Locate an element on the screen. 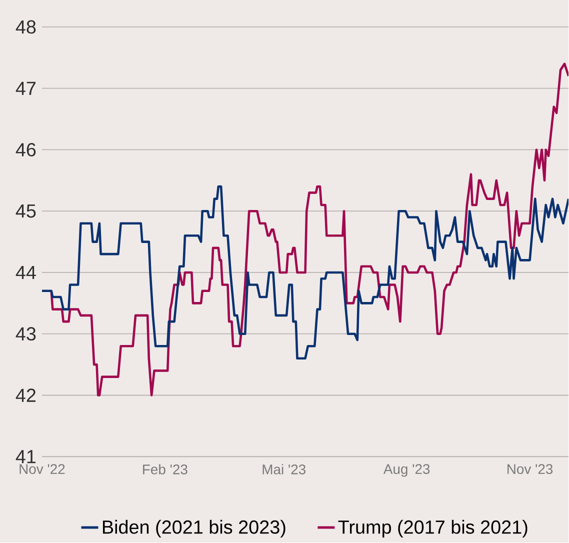  x-tick-label: Nov '23 is located at coordinates (530, 469).